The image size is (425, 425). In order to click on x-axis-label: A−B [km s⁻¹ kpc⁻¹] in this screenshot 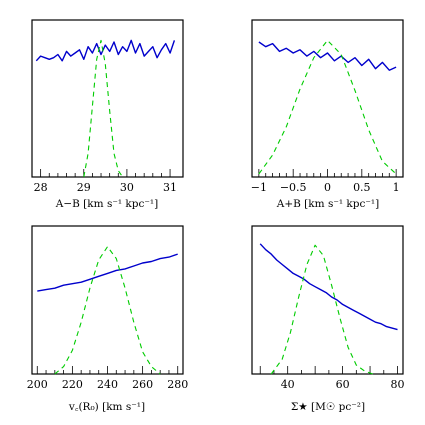, I will do `click(106, 204)`.